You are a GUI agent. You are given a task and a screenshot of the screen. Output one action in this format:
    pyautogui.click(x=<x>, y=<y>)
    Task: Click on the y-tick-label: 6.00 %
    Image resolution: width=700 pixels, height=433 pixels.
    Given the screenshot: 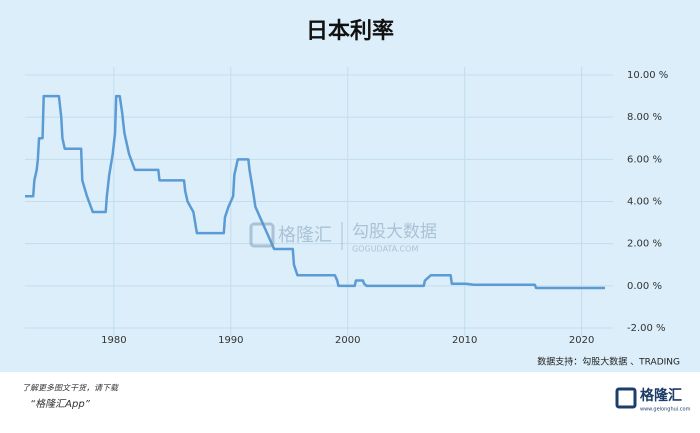 What is the action you would take?
    pyautogui.click(x=644, y=159)
    